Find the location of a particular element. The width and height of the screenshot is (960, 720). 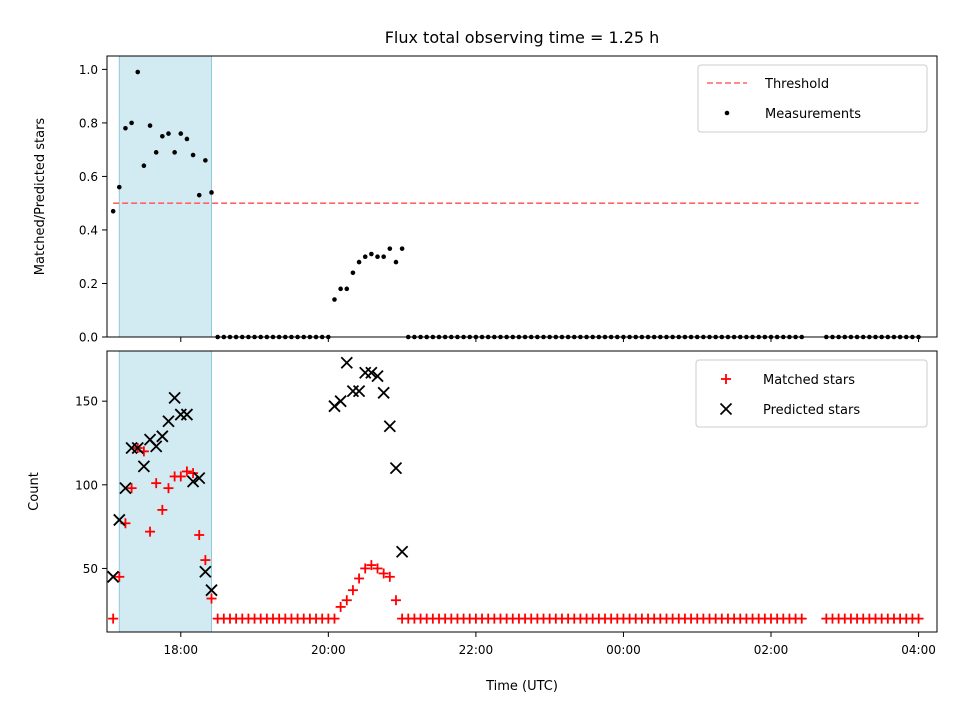

y-tick-label: 0.0 is located at coordinates (88, 338).